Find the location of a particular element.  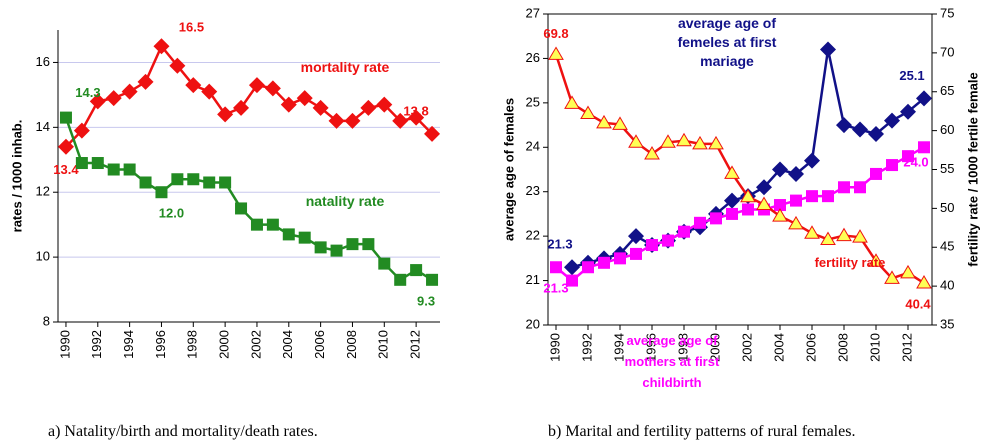

y2-tick-label: 75 is located at coordinates (947, 12).